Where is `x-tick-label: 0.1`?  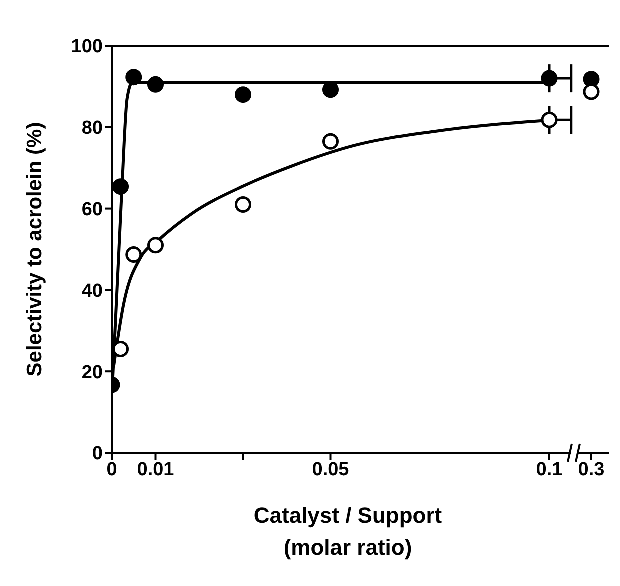
x-tick-label: 0.1 is located at coordinates (550, 469).